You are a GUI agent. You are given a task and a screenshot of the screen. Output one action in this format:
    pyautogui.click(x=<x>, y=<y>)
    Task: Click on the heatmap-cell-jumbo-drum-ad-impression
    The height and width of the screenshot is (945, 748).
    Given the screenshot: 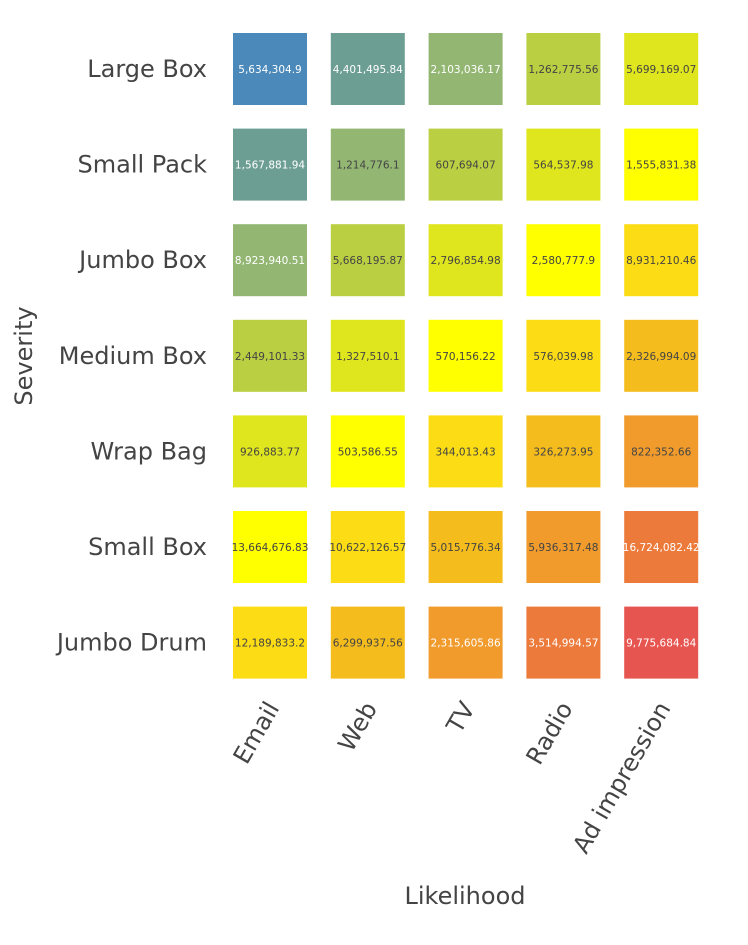 What is the action you would take?
    pyautogui.click(x=661, y=642)
    